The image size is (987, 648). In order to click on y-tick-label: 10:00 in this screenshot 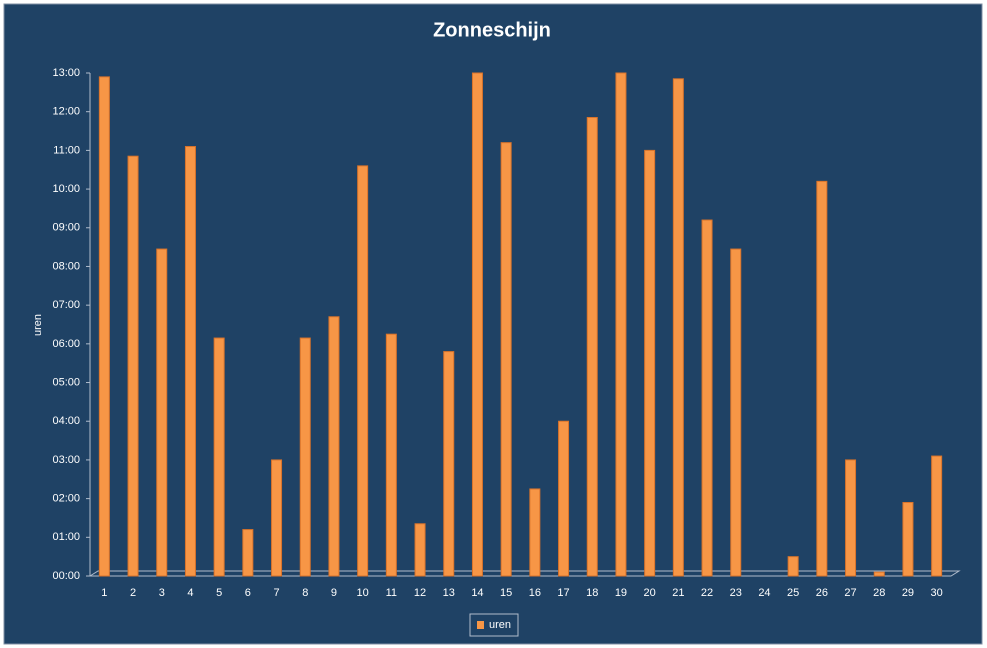, I will do `click(66, 189)`.